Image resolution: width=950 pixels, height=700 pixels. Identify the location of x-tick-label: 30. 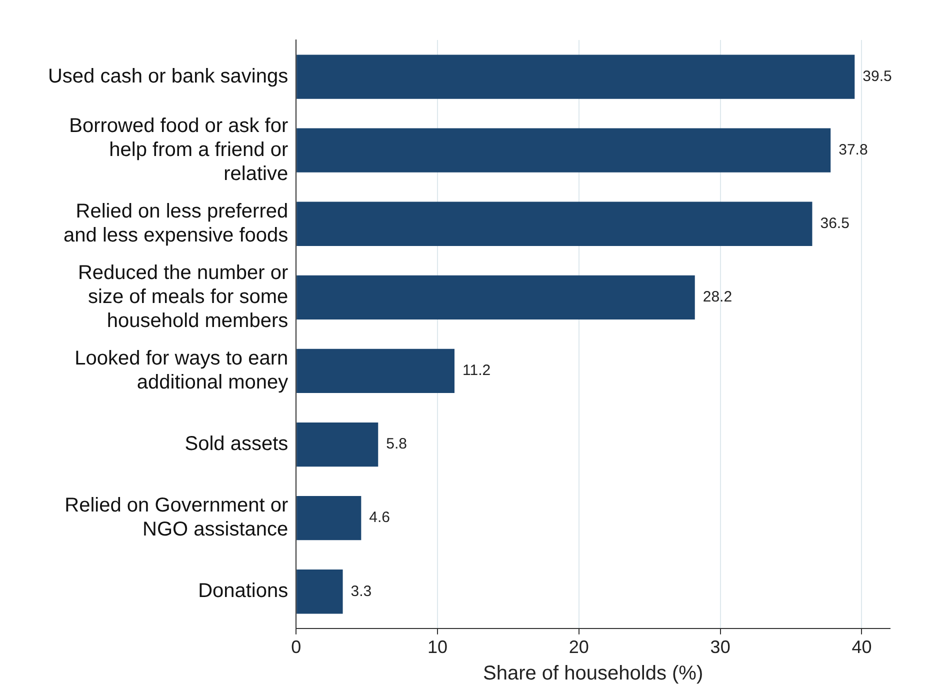
(720, 647).